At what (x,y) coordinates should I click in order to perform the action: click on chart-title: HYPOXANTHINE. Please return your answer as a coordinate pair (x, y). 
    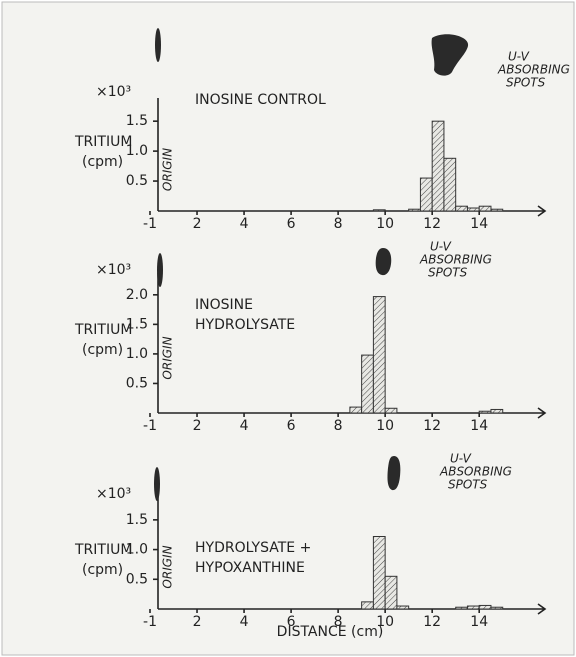
    Looking at the image, I should click on (250, 568).